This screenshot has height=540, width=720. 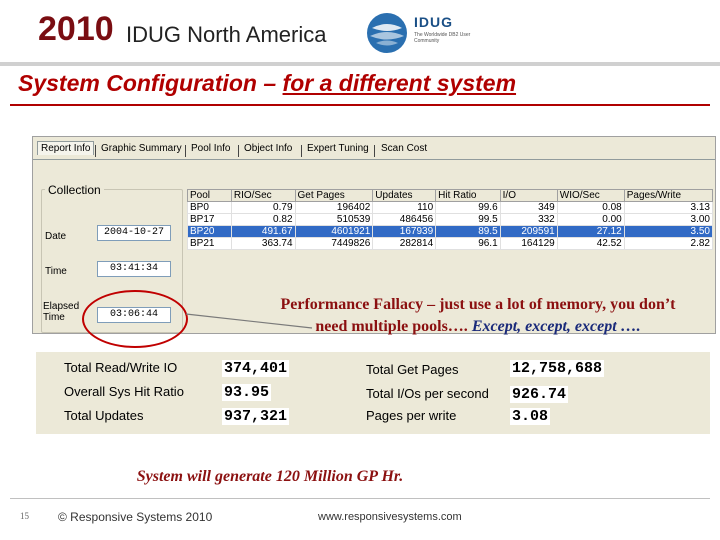 I want to click on cell-pages-write: 2.82, so click(x=668, y=243).